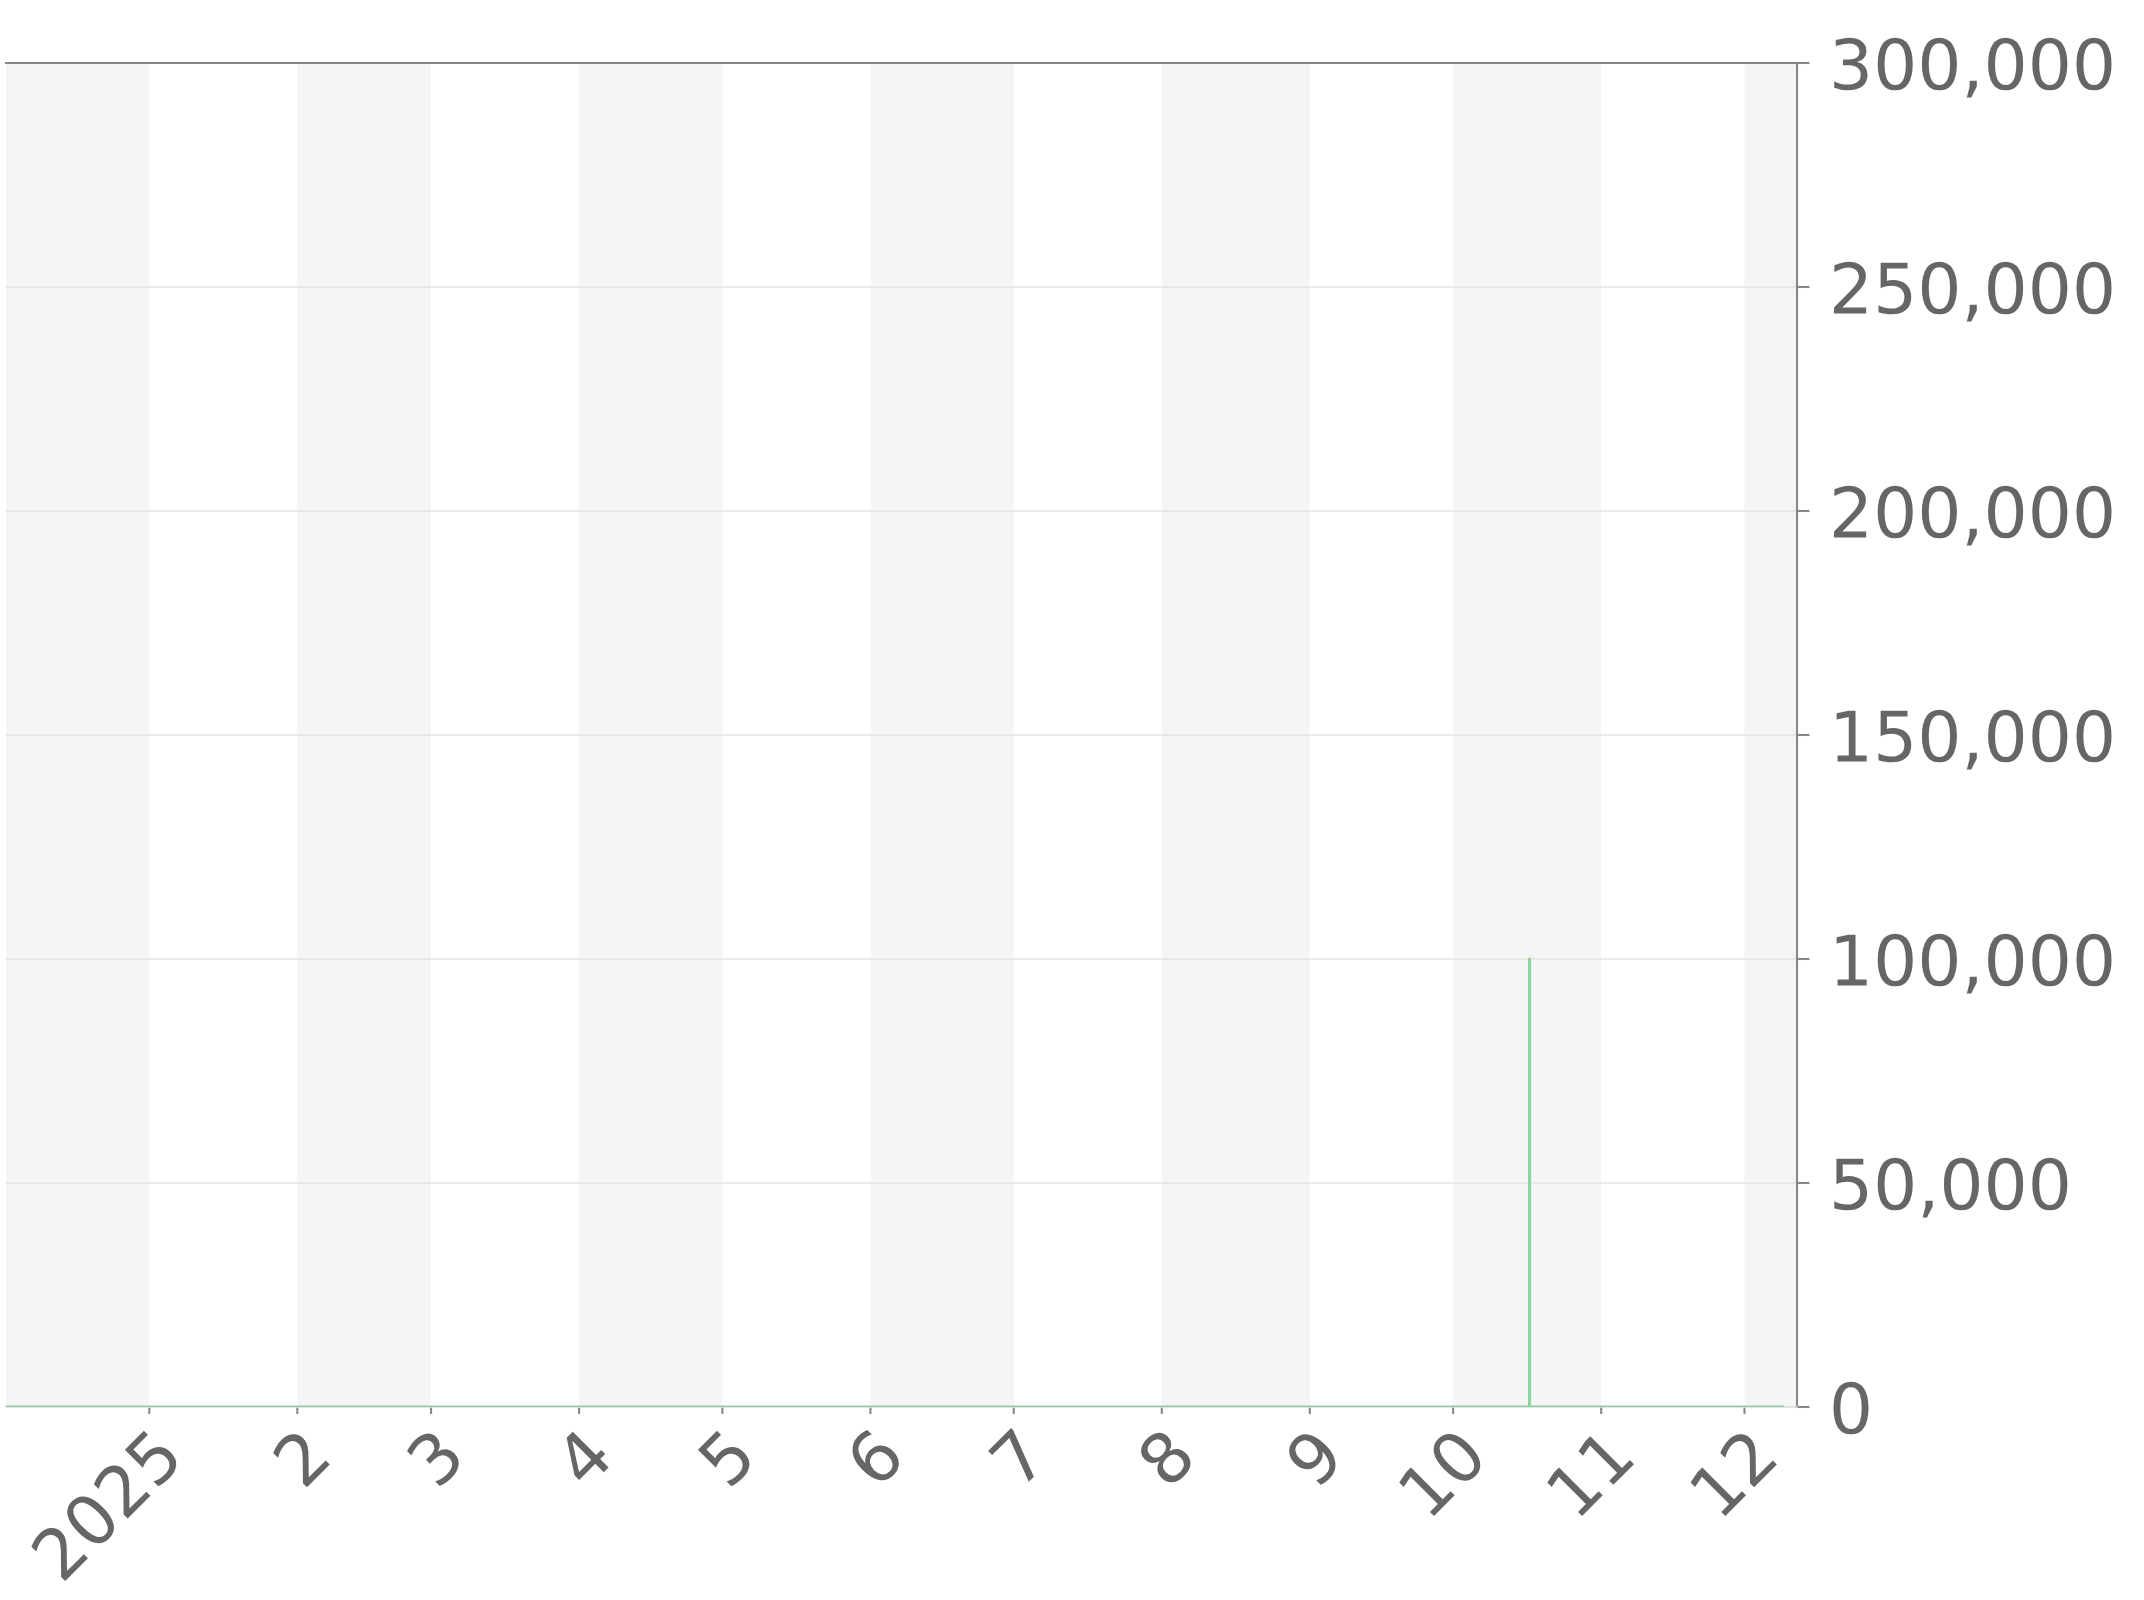 This screenshot has height=1600, width=2144. Describe the element at coordinates (1442, 1472) in the screenshot. I see `x-tick-label: 10` at that location.